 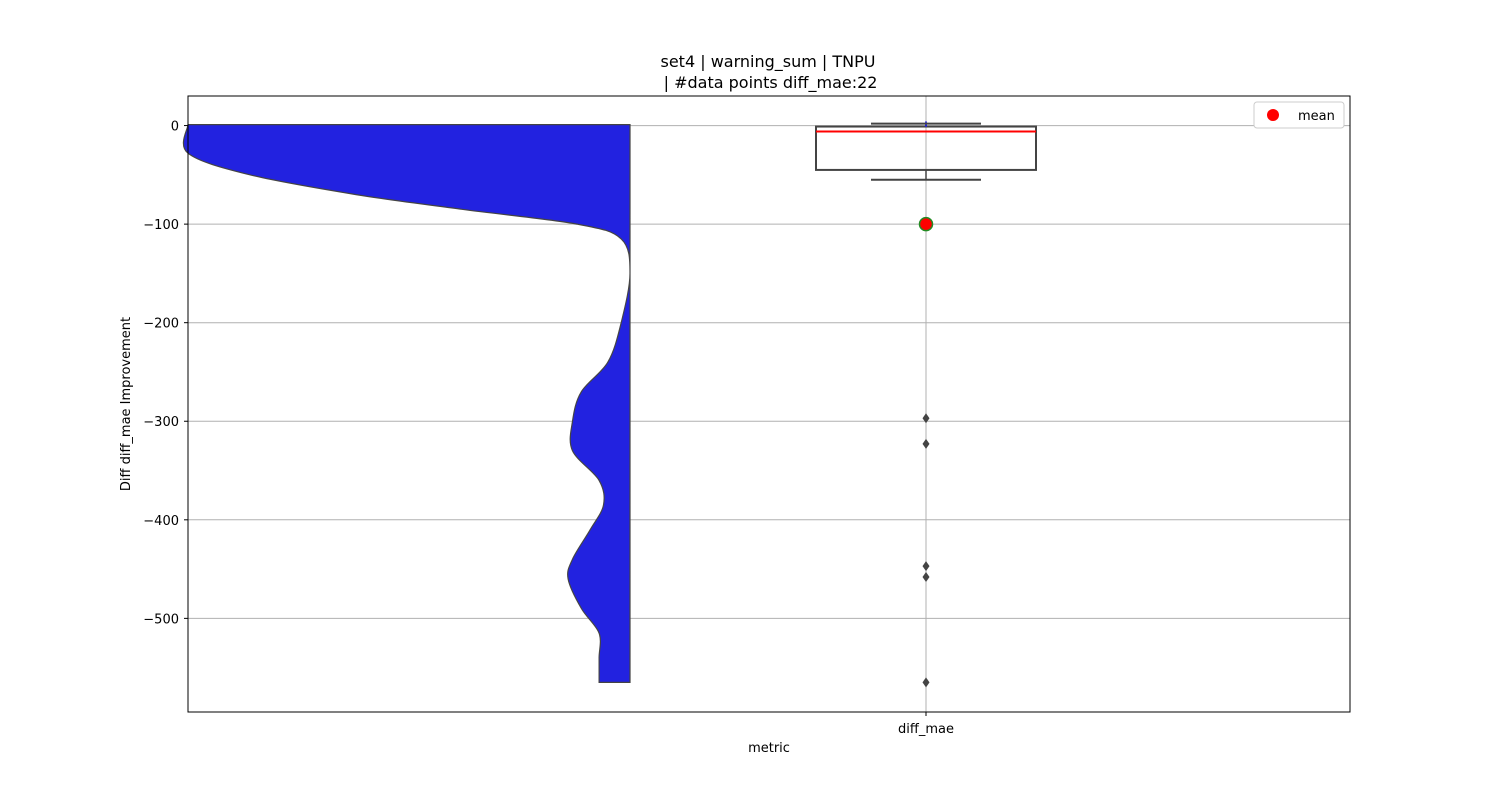 I want to click on x-axis-label: metric, so click(x=769, y=748).